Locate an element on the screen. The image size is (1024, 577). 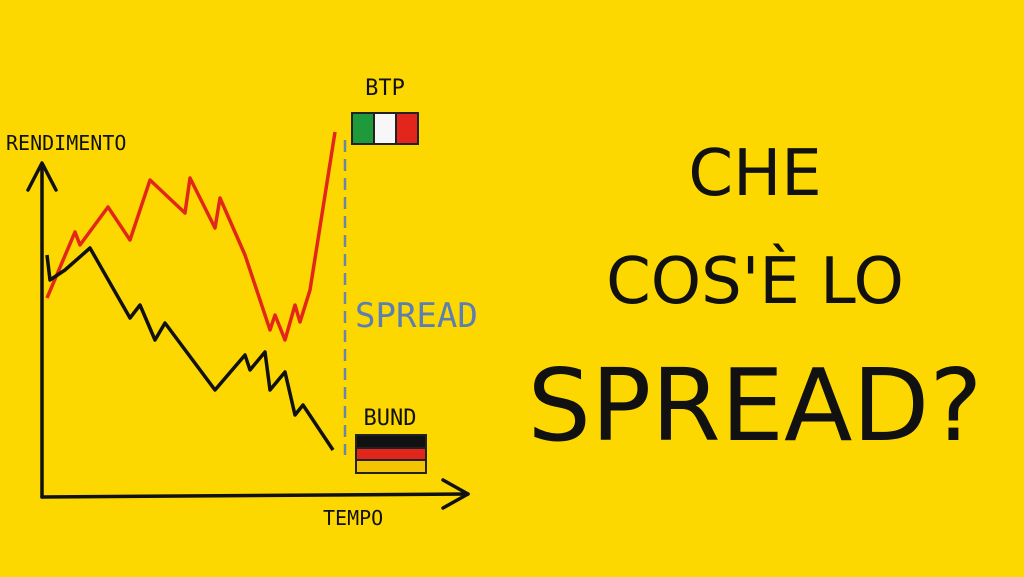
spread-label: SPREAD is located at coordinates (416, 316).